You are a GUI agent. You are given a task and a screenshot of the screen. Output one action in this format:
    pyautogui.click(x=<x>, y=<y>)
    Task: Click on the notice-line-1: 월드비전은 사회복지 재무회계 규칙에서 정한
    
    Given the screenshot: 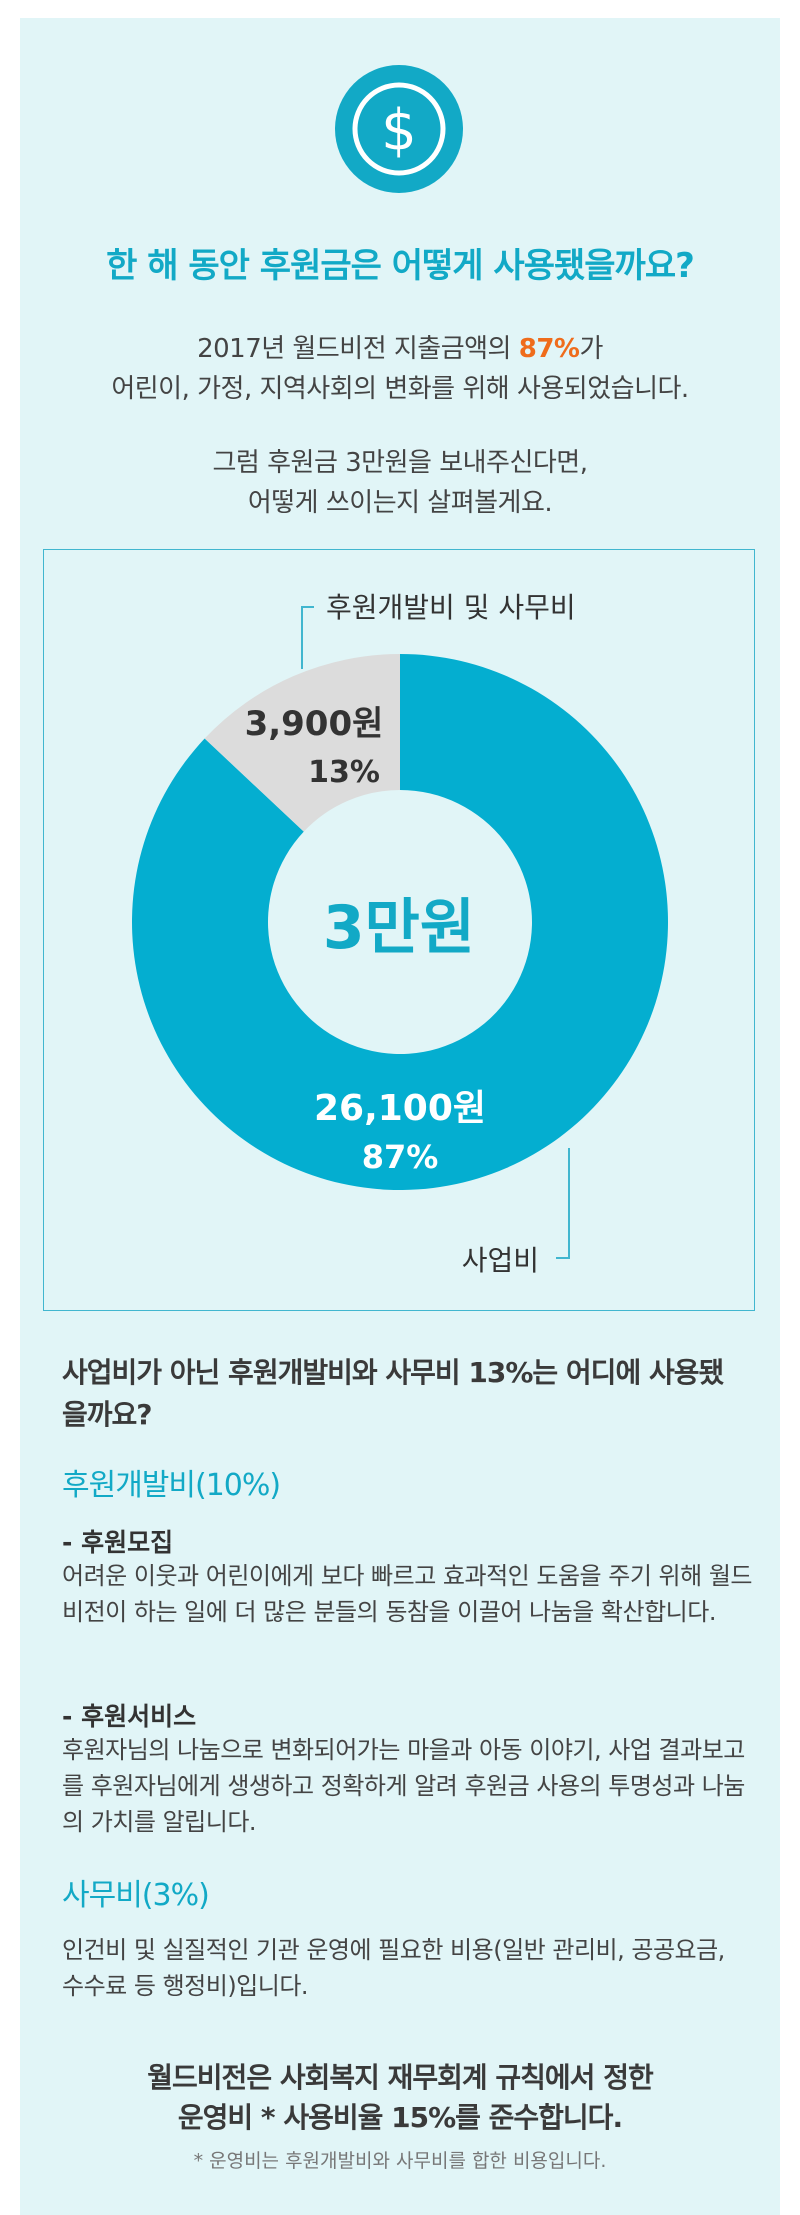 What is the action you would take?
    pyautogui.click(x=400, y=2077)
    